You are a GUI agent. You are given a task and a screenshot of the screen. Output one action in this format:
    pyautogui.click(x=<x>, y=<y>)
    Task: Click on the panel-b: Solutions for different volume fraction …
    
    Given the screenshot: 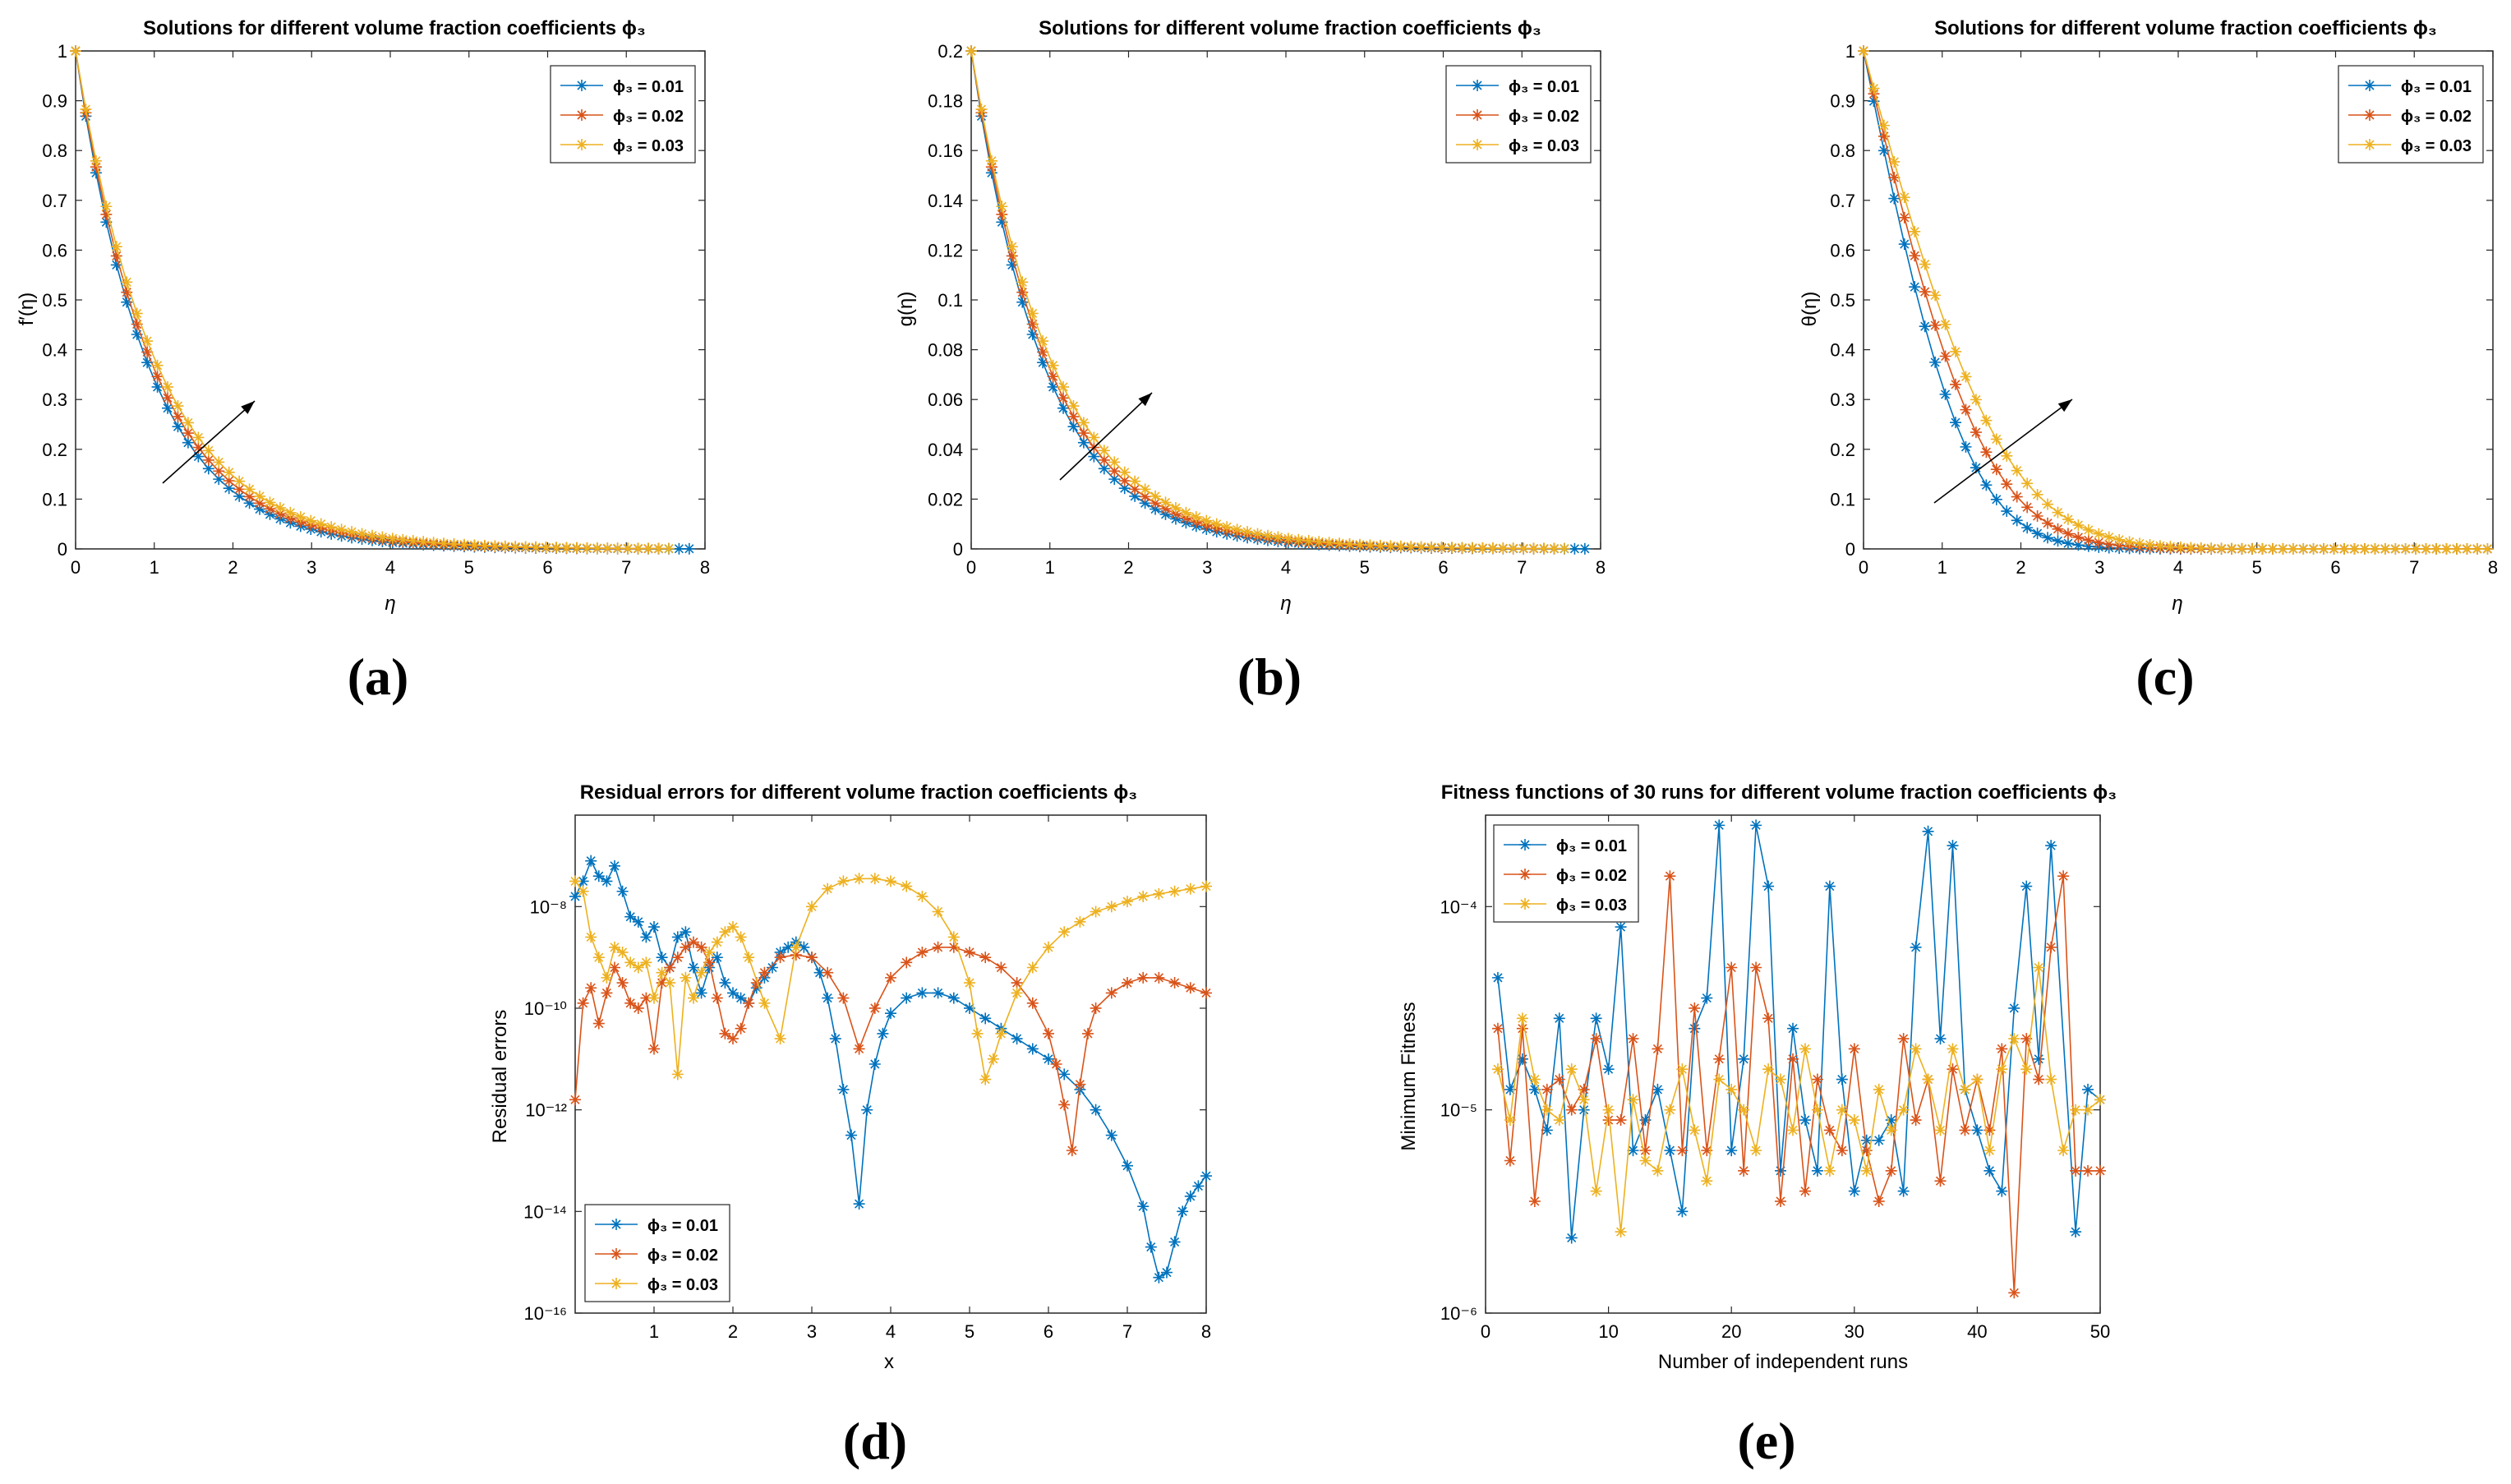 What is the action you would take?
    pyautogui.click(x=1250, y=361)
    